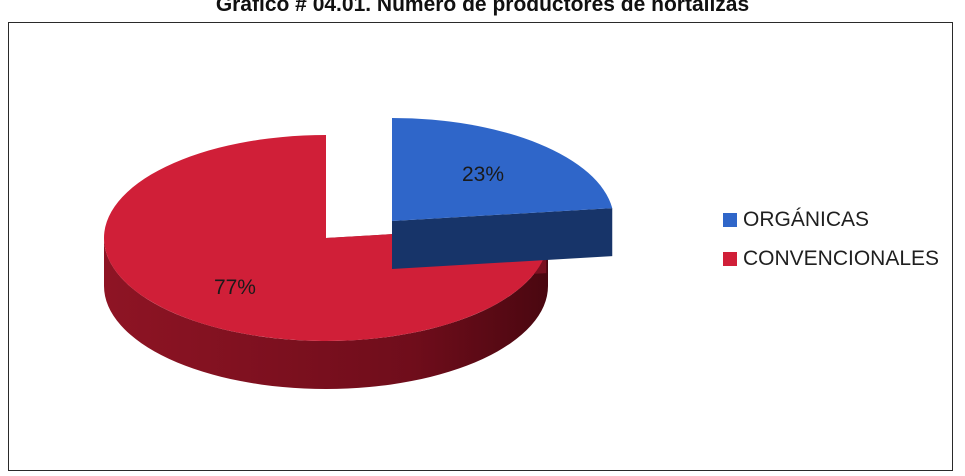  Describe the element at coordinates (326, 313) in the screenshot. I see `slice-side-convencionales` at that location.